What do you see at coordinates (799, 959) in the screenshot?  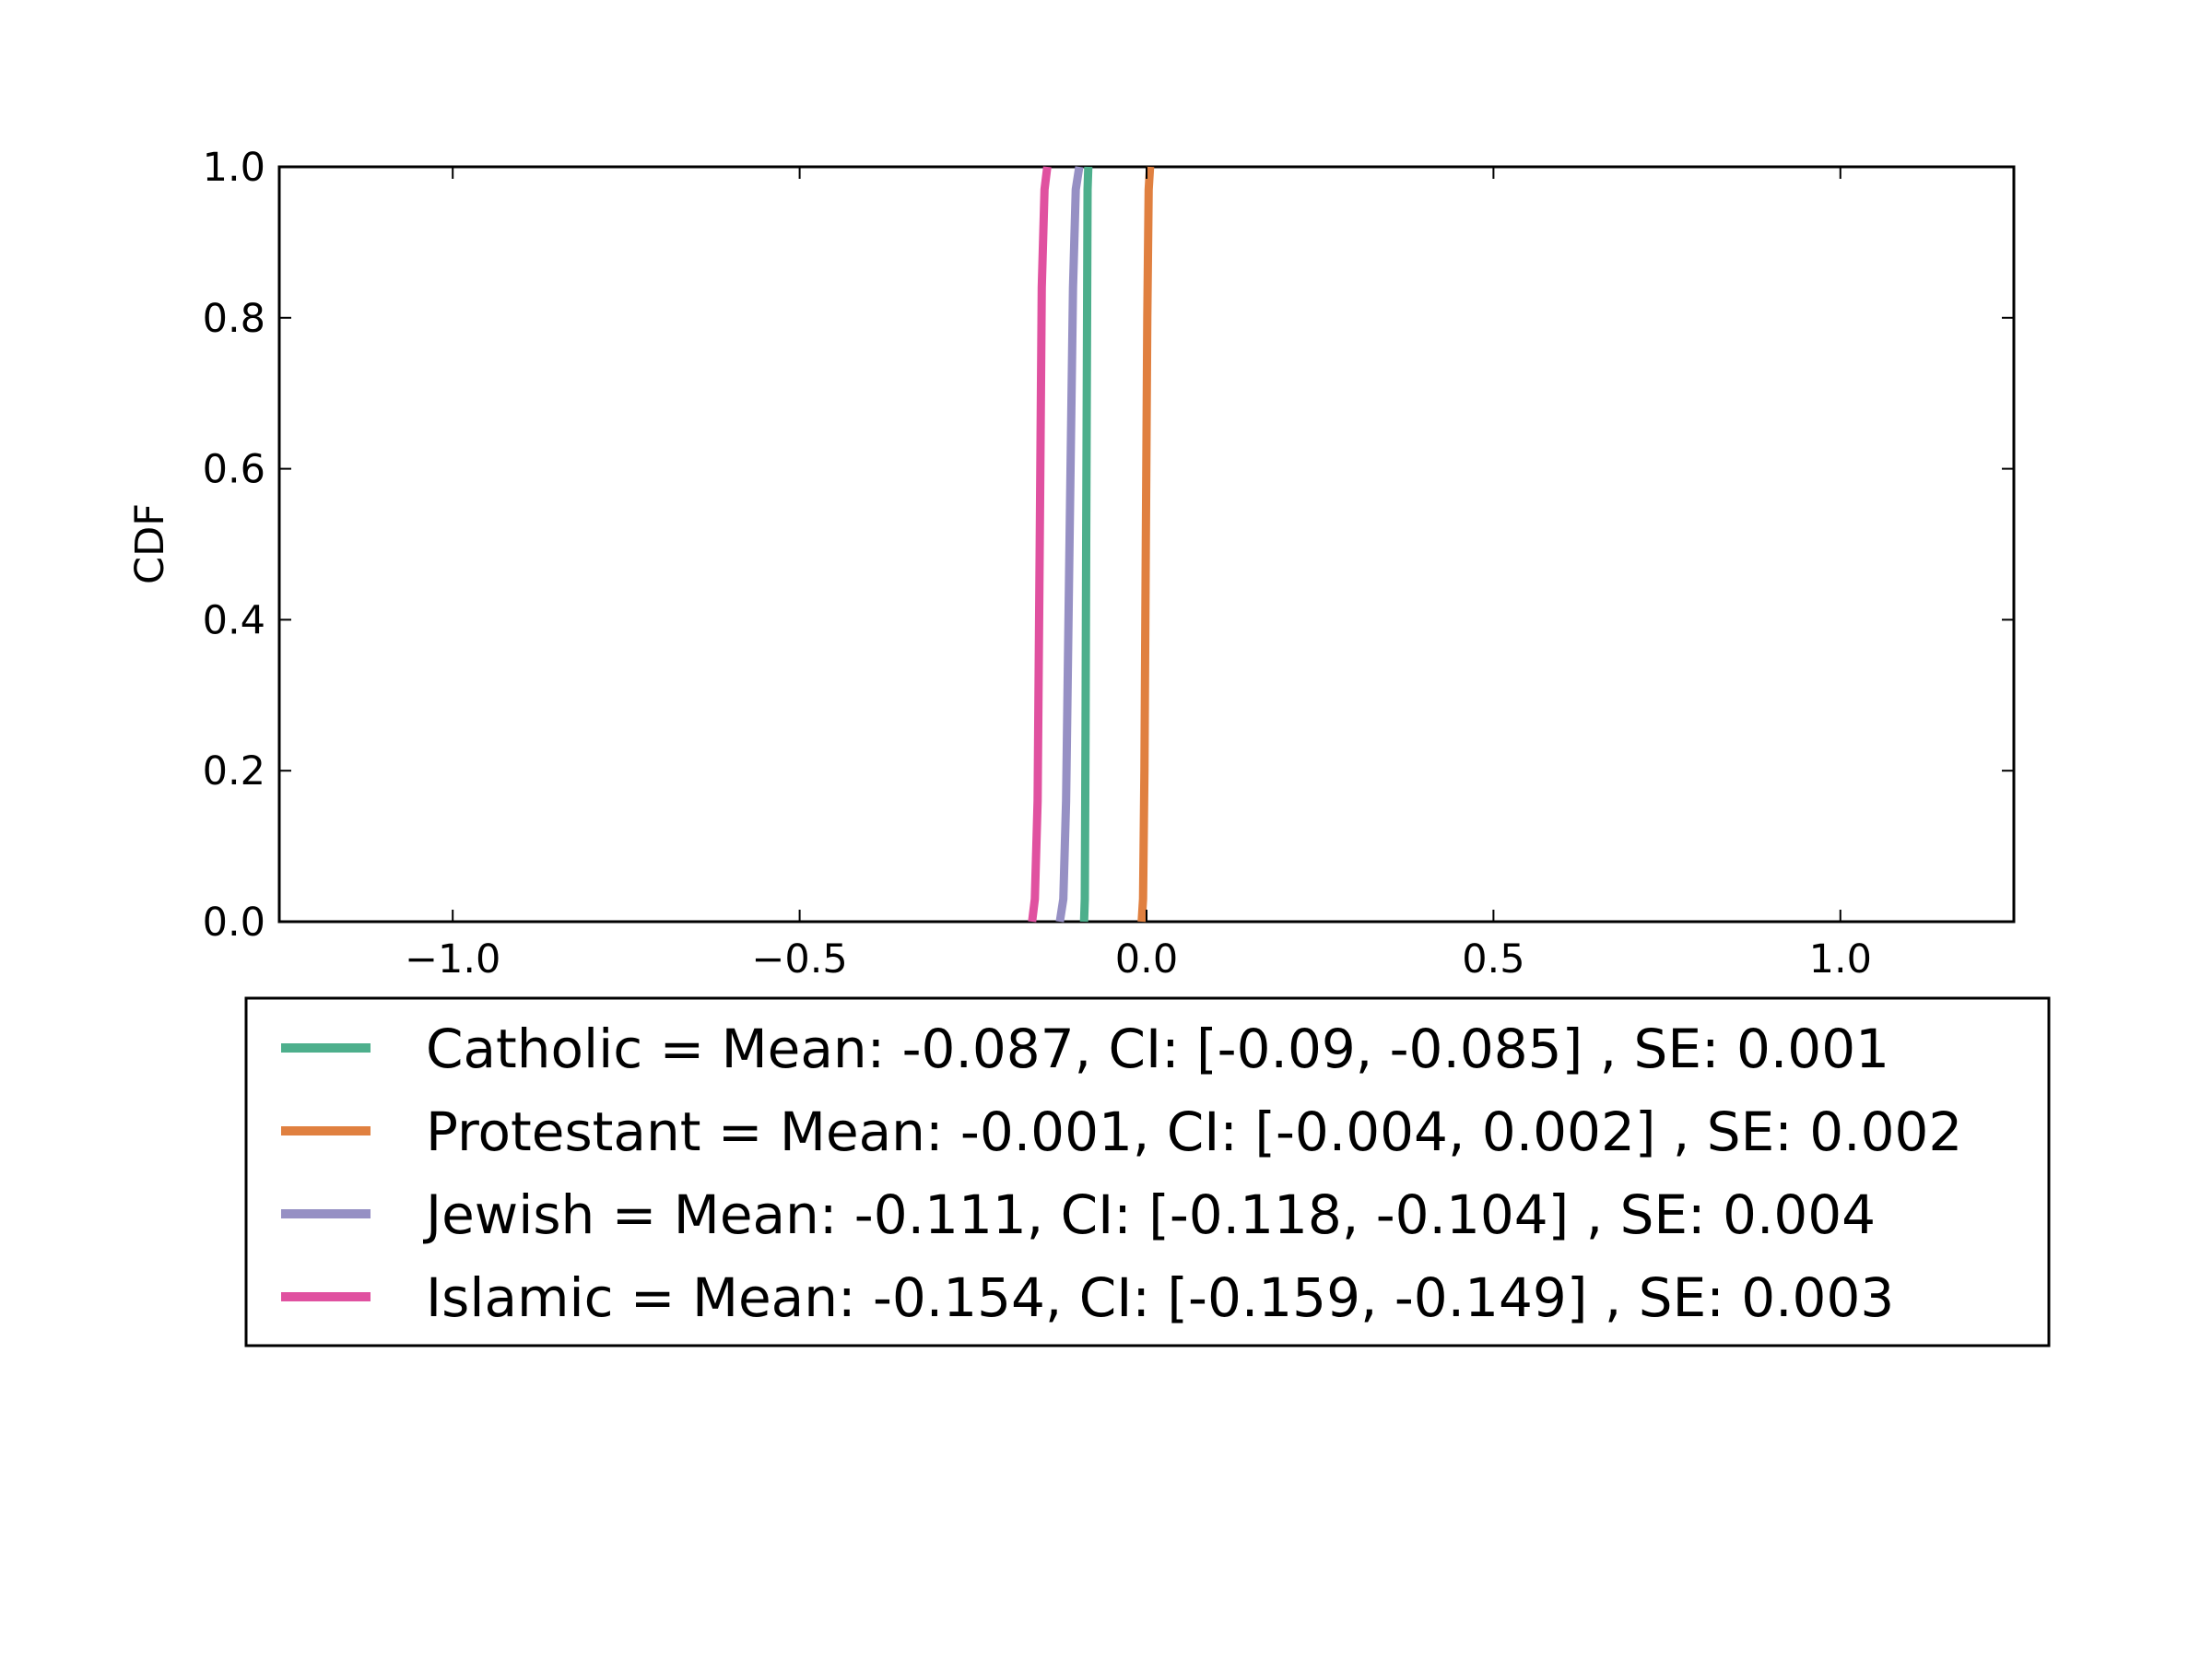 I see `x-tick-label: −0.5` at bounding box center [799, 959].